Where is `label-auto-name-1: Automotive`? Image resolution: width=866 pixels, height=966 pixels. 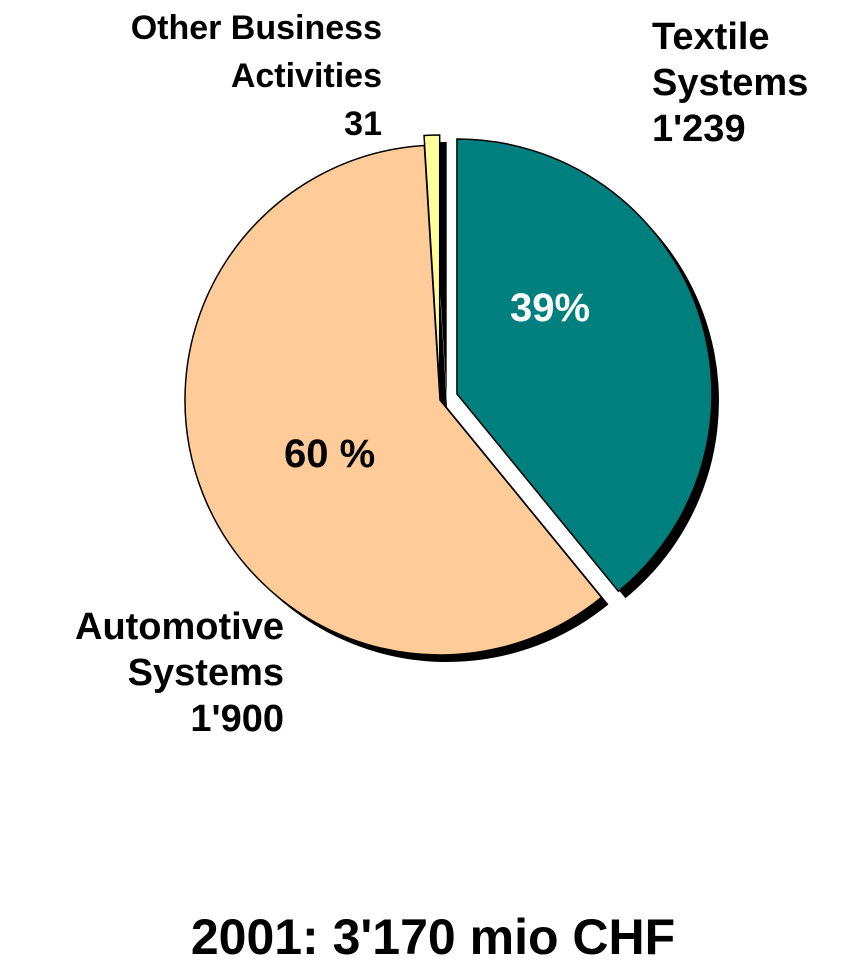
label-auto-name-1: Automotive is located at coordinates (179, 627).